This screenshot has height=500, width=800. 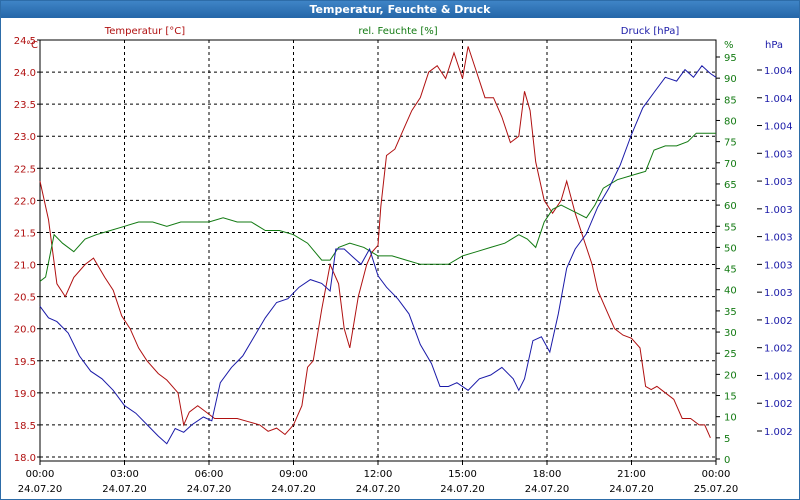 I want to click on legend-humidity: rel. Feuchte [%], so click(x=397, y=31).